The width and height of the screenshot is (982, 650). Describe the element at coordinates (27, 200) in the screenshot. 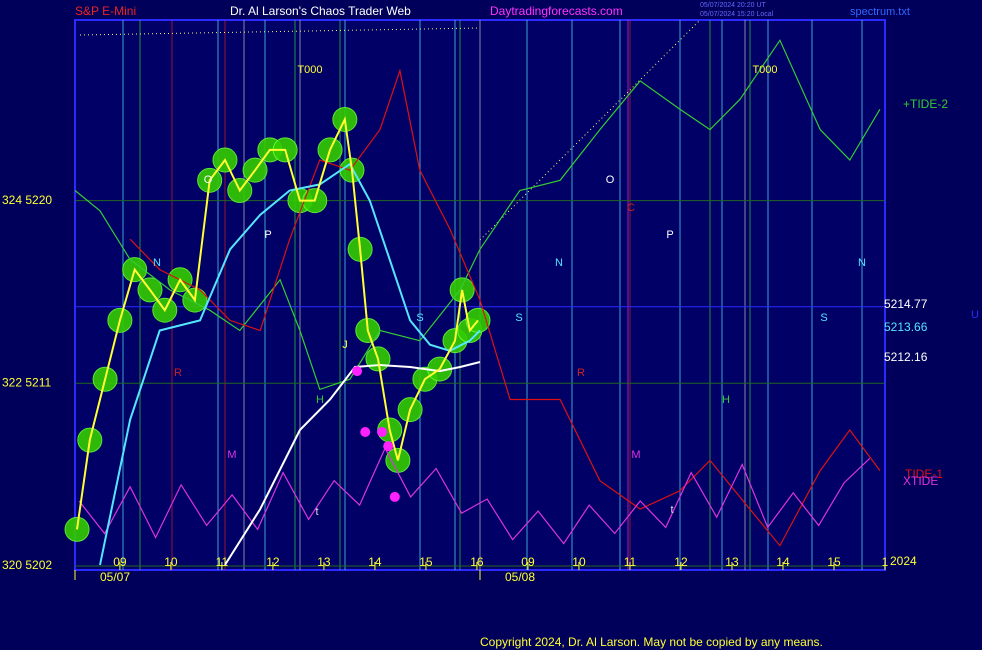

I see `y-tick-label: 324 5220` at that location.